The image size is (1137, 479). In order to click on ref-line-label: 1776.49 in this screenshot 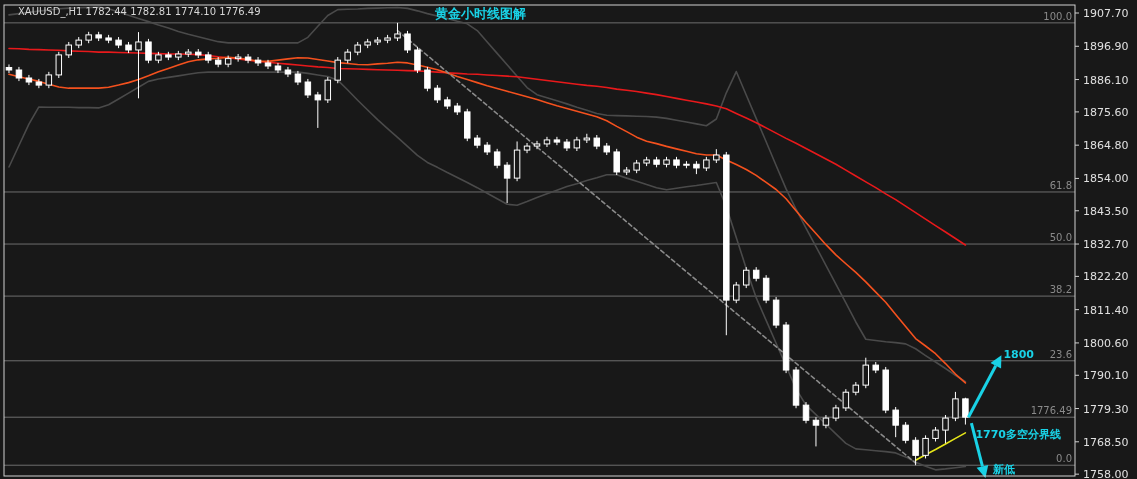, I will do `click(1051, 411)`.